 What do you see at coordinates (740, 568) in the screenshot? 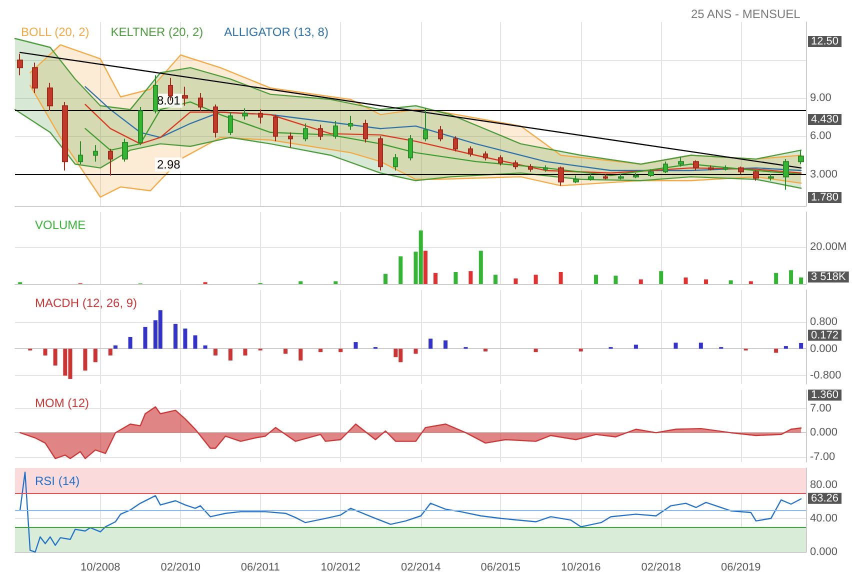
I see `x-tick-label: 06/2019` at bounding box center [740, 568].